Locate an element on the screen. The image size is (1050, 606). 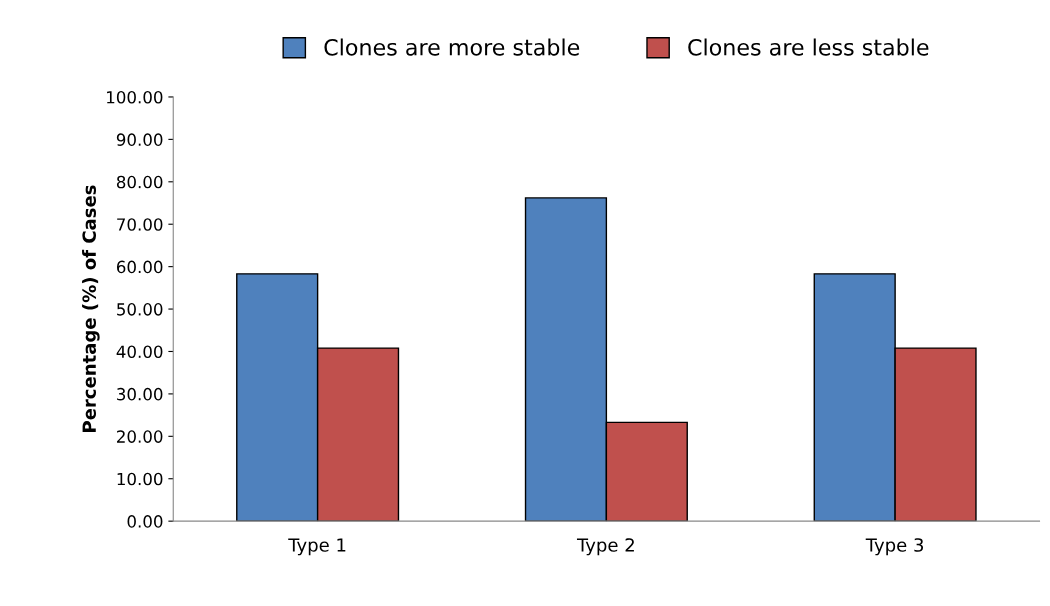
y-tick-label: 90.00 is located at coordinates (139, 139).